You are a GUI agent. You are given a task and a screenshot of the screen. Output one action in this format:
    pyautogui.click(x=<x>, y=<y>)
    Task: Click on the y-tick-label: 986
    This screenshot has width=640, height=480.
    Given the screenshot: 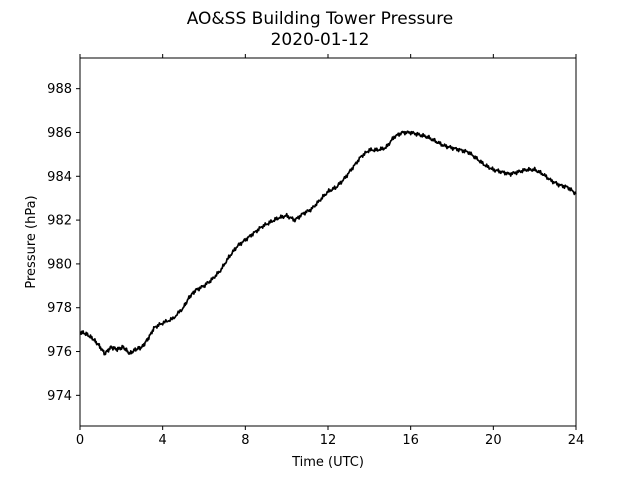 What is the action you would take?
    pyautogui.click(x=59, y=133)
    